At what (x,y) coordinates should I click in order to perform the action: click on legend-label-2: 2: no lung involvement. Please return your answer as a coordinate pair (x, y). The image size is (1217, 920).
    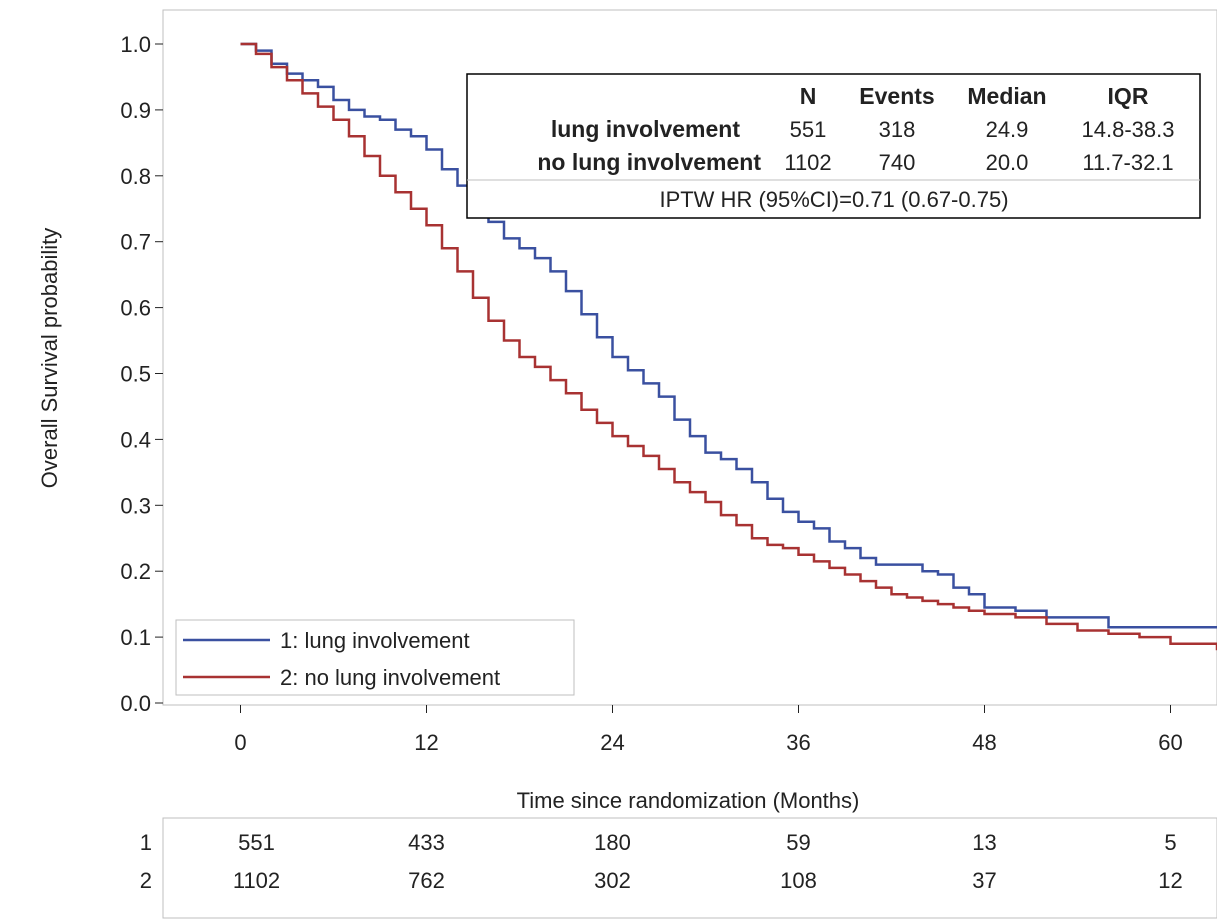
    Looking at the image, I should click on (390, 677).